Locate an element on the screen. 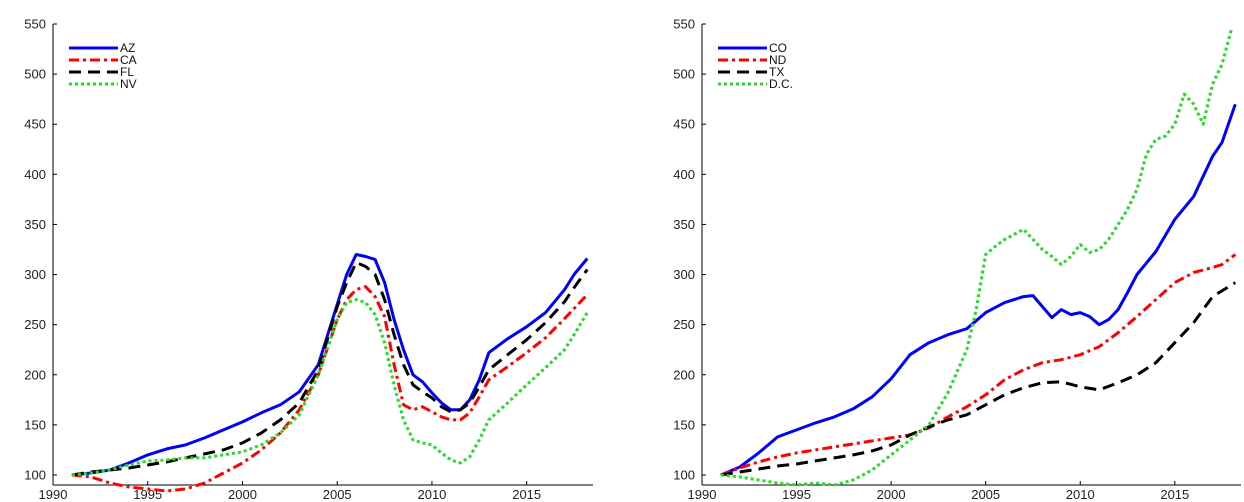 The height and width of the screenshot is (502, 1244). legend-label: CA is located at coordinates (128, 60).